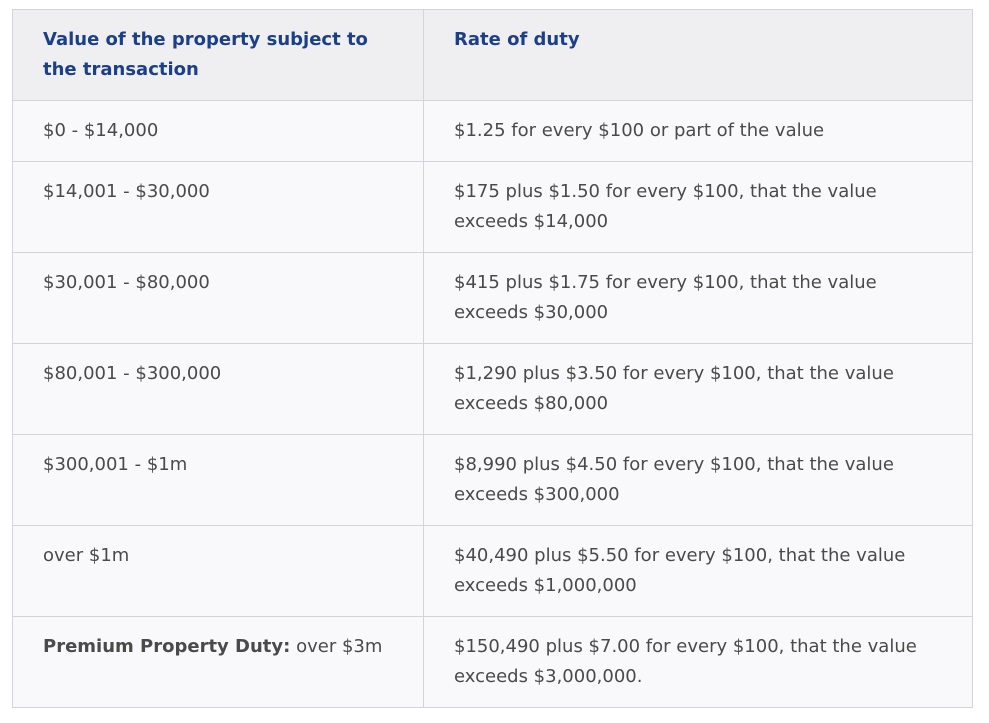 The height and width of the screenshot is (723, 989). Describe the element at coordinates (339, 646) in the screenshot. I see `premium-property-value: over $3m` at that location.